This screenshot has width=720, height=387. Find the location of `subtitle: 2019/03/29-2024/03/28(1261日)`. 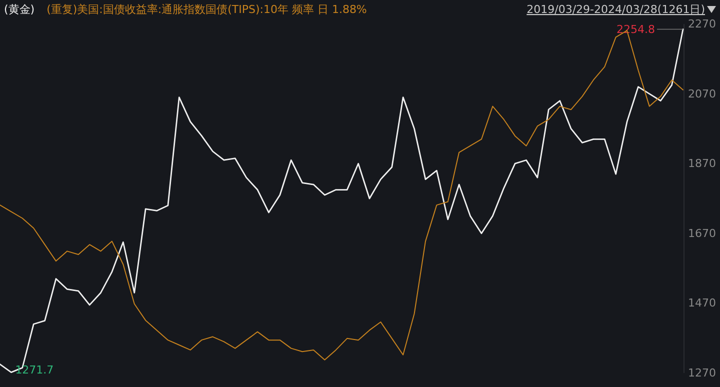

subtitle: 2019/03/29-2024/03/28(1261日) is located at coordinates (615, 9).